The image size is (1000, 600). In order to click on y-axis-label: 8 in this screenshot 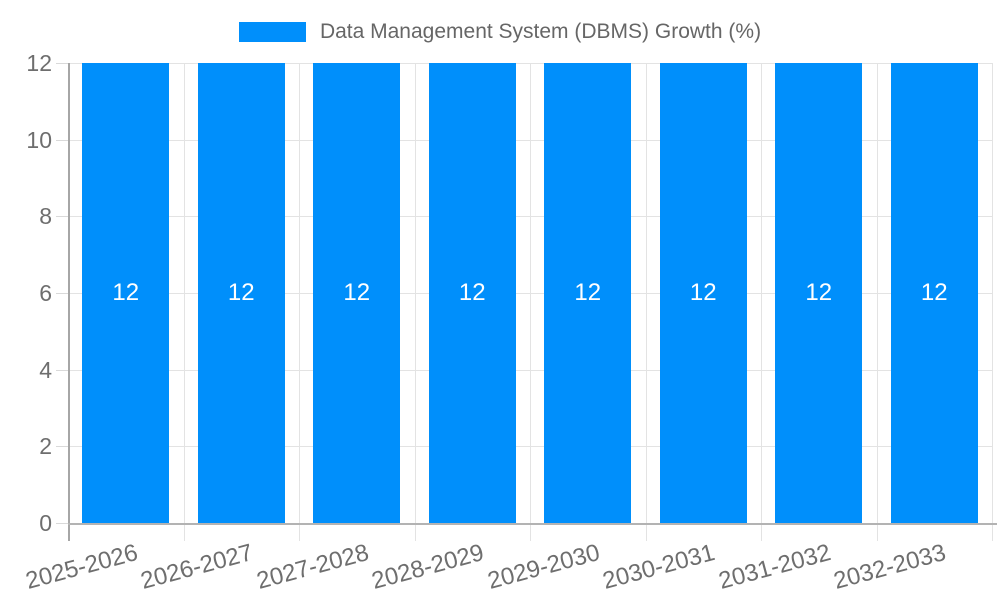, I will do `click(45, 216)`.